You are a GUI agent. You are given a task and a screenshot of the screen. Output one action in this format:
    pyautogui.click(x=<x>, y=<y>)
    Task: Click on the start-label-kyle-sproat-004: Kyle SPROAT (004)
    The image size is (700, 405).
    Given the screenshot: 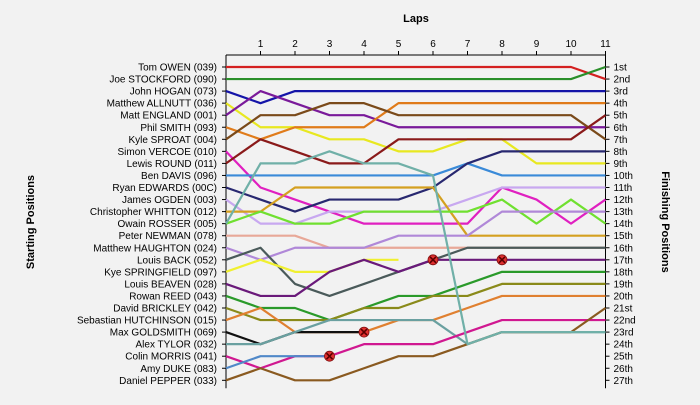 What is the action you would take?
    pyautogui.click(x=172, y=140)
    